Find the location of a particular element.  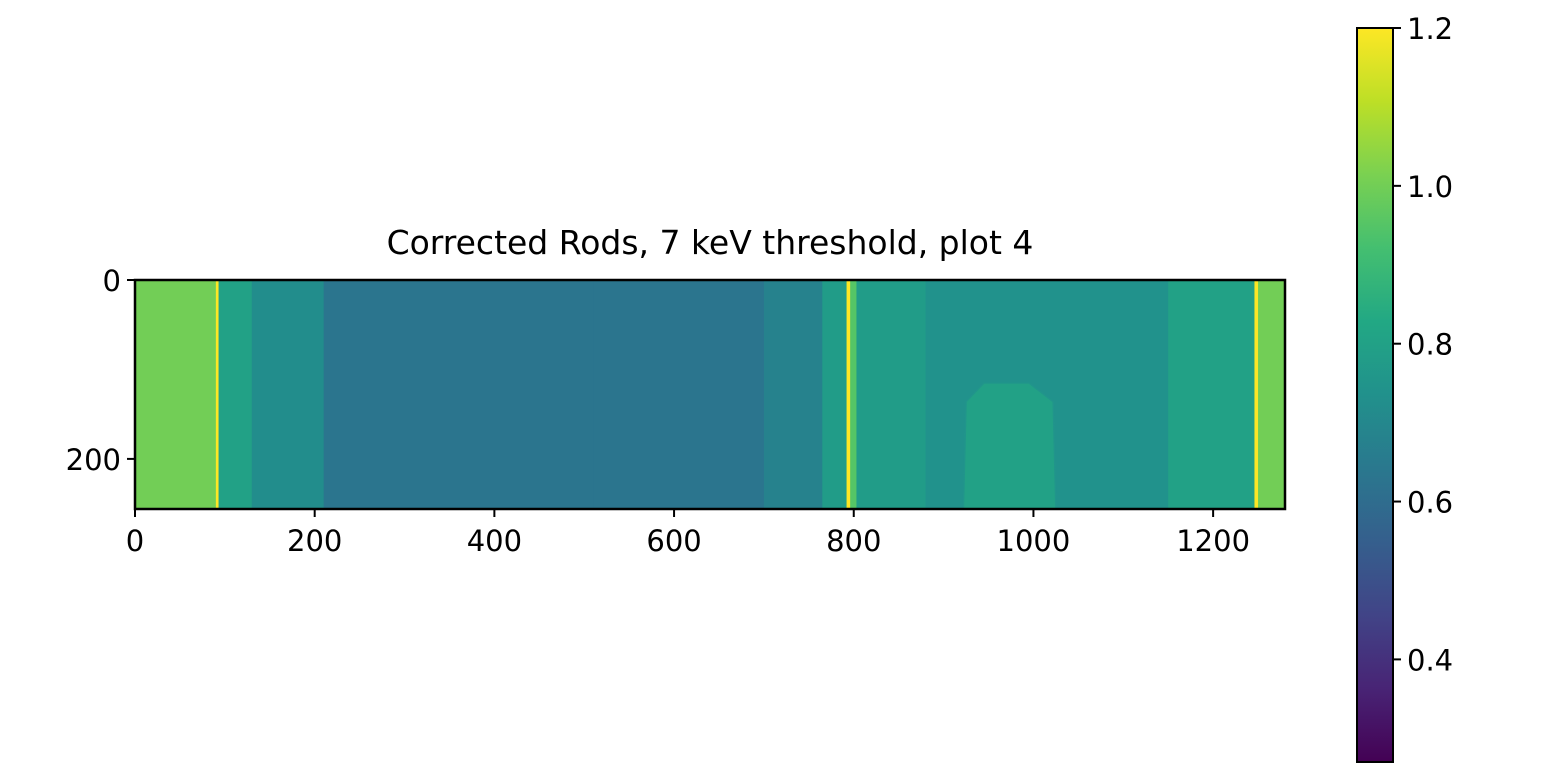

colorbar is located at coordinates (1375, 395).